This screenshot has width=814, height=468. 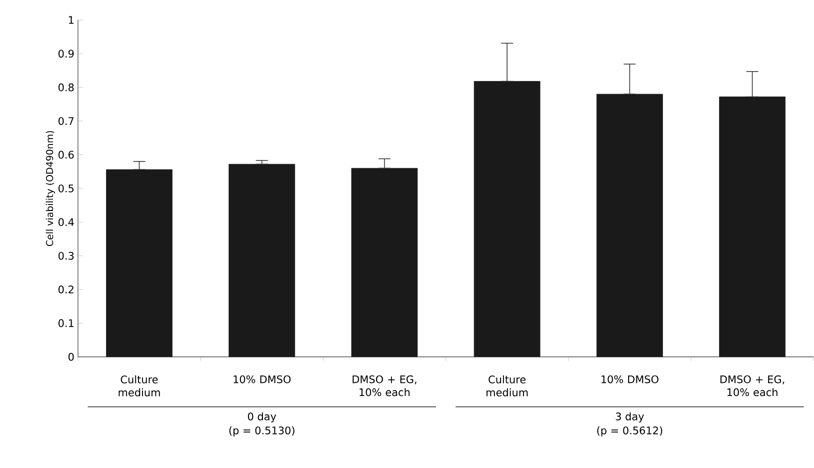 I want to click on y-tick-label: 0.6, so click(x=66, y=154).